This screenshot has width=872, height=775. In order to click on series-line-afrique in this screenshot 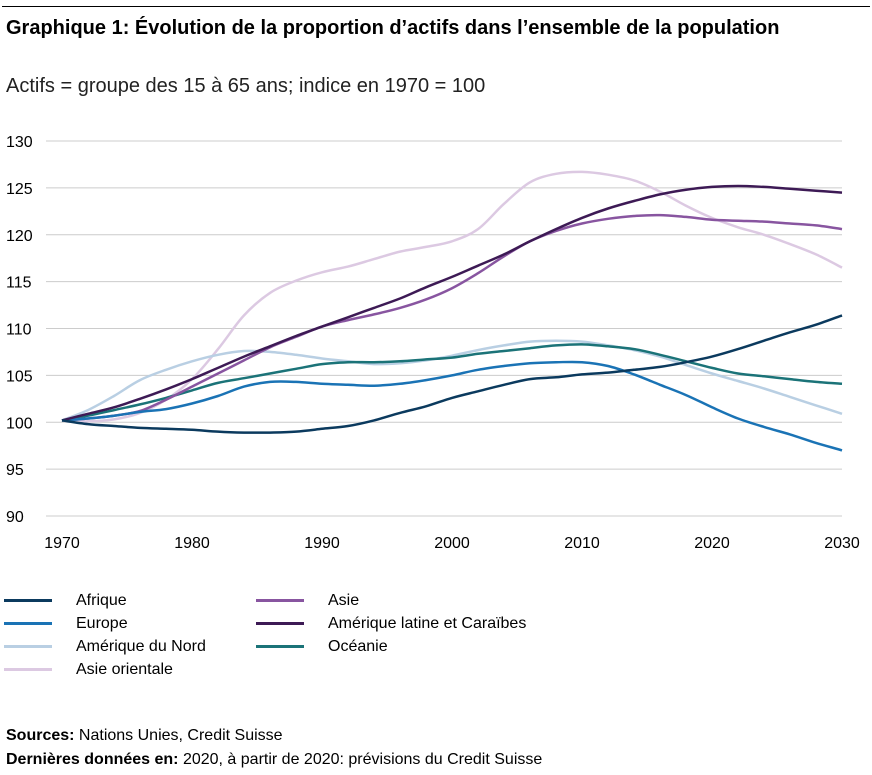, I will do `click(452, 374)`.